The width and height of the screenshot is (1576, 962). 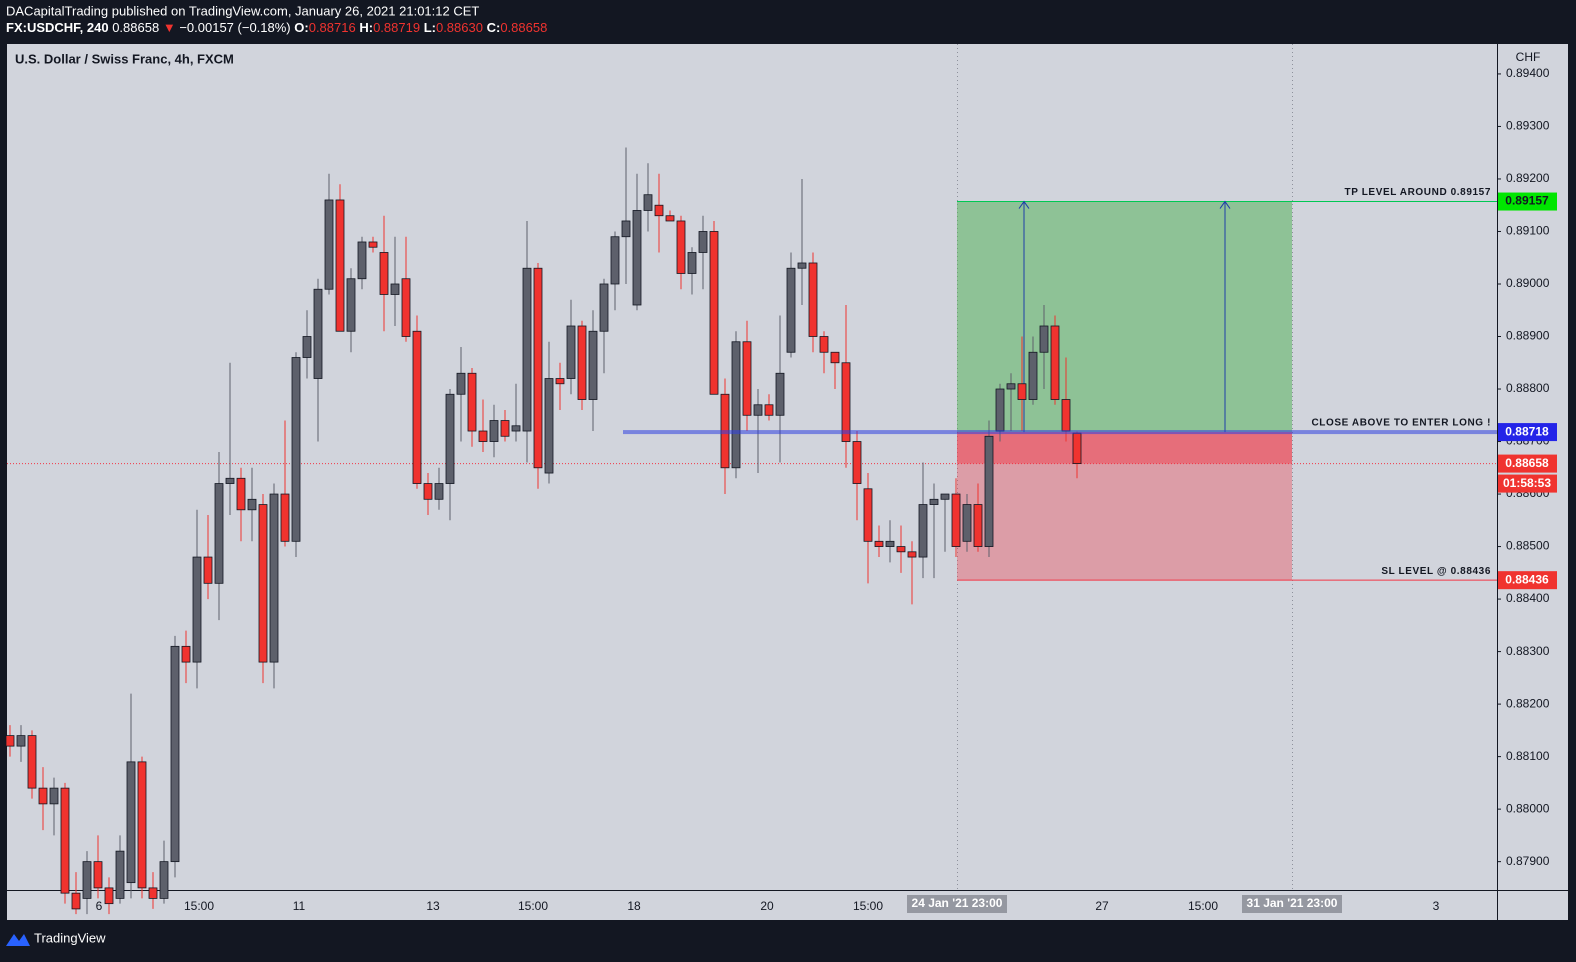 I want to click on range-badge, so click(x=957, y=904).